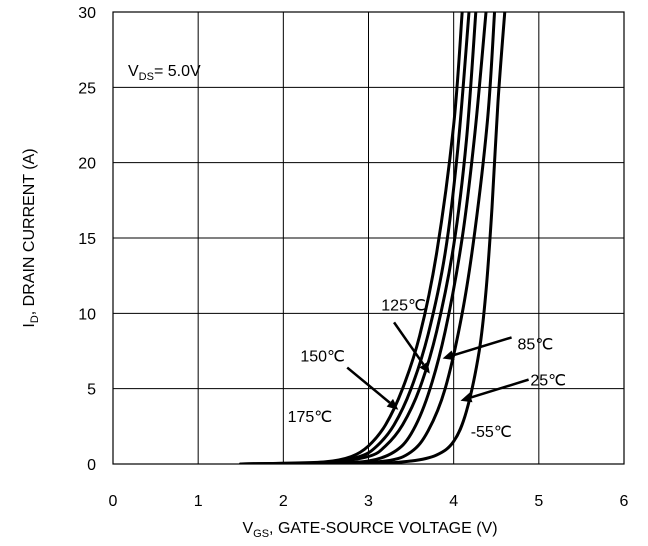 The height and width of the screenshot is (546, 648). I want to click on annotation-layer: 125℃ 85℃ 150℃ 25℃ 175℃ -55℃, so click(427, 369).